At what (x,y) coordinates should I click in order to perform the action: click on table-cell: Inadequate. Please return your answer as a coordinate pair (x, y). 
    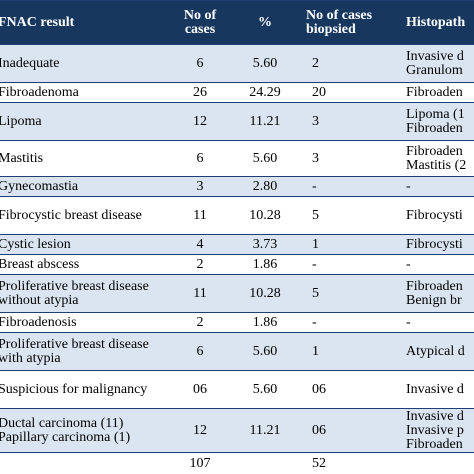
    Looking at the image, I should click on (86, 63).